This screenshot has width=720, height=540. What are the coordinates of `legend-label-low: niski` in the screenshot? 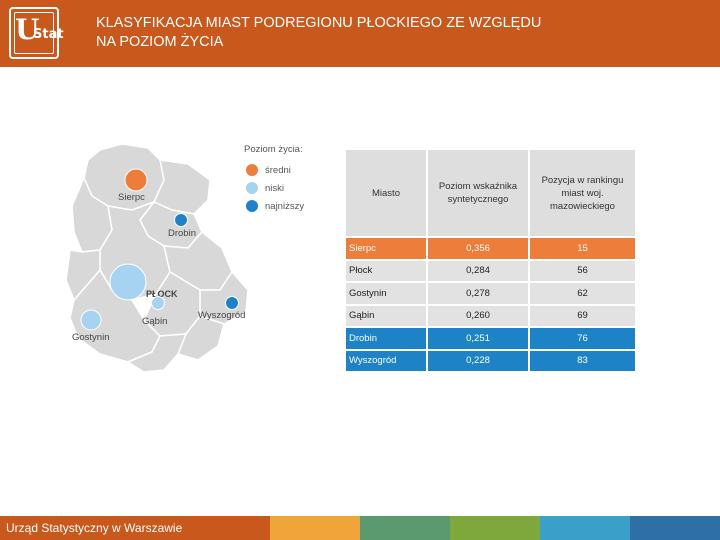 It's located at (275, 188).